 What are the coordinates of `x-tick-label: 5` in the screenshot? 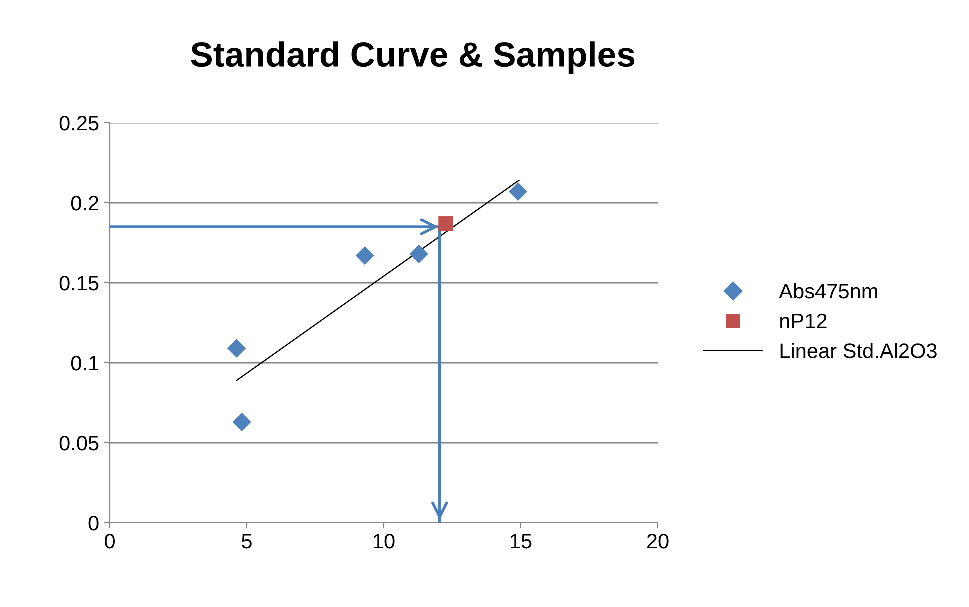 It's located at (247, 541).